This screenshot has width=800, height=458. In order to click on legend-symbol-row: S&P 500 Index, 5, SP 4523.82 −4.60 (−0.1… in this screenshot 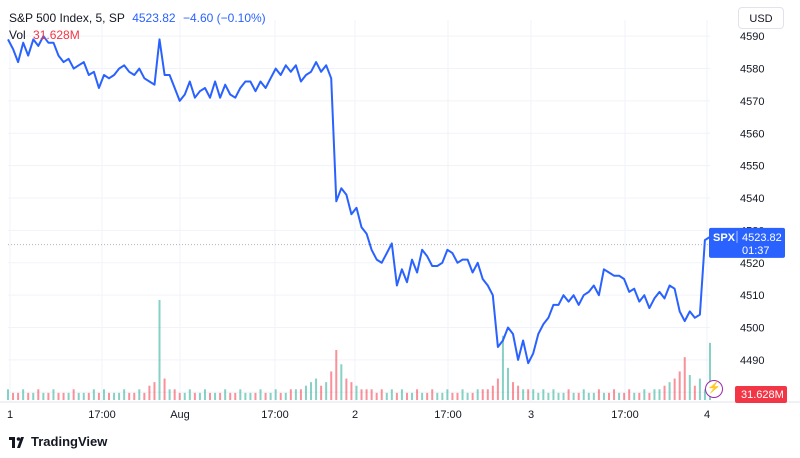, I will do `click(139, 18)`.